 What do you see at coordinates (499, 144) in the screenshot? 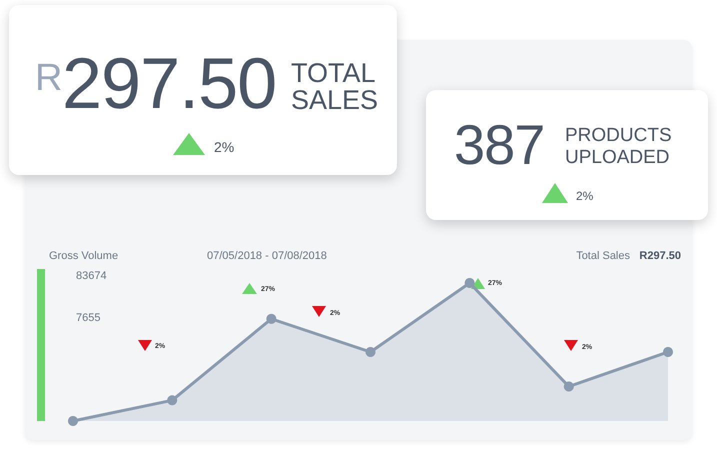
I see `text: 387` at bounding box center [499, 144].